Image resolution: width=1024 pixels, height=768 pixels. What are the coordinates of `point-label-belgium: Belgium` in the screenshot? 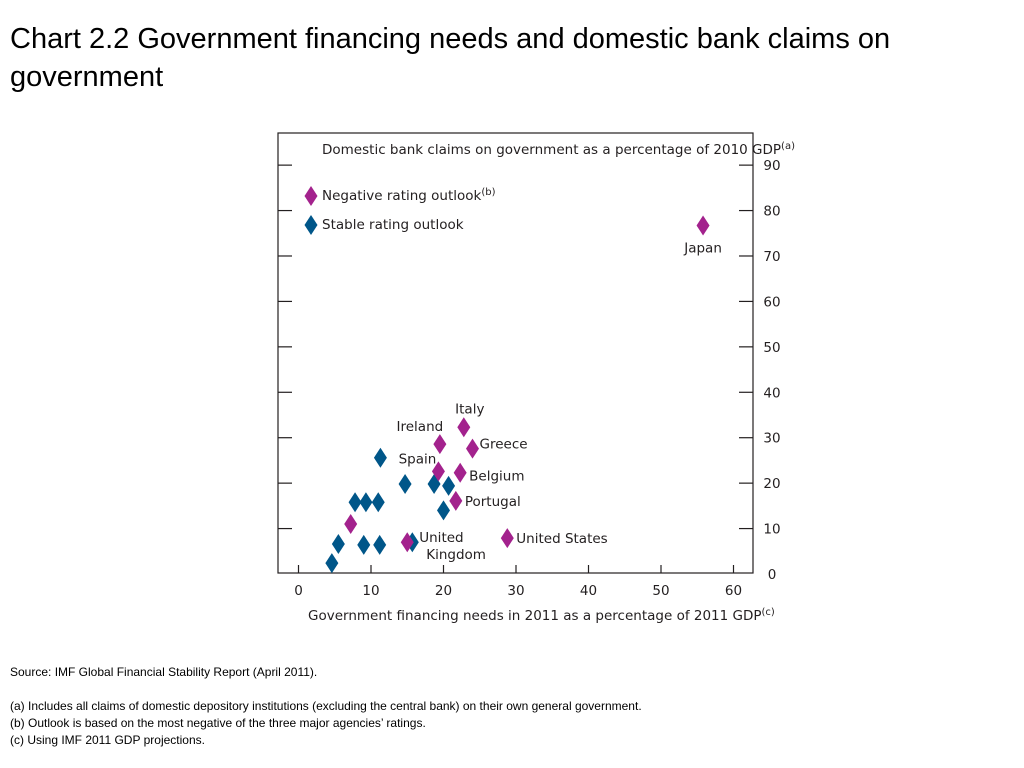 It's located at (496, 477).